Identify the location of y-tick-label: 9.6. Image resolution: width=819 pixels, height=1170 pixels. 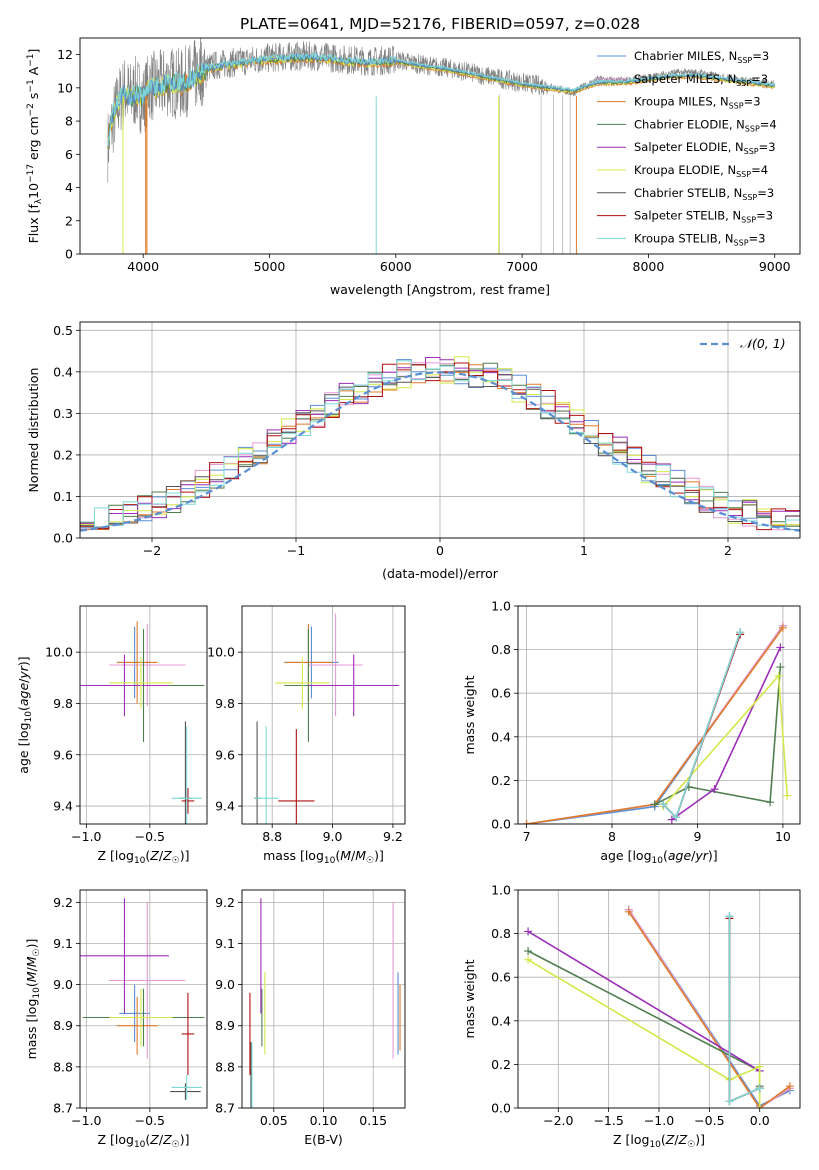
(63, 754).